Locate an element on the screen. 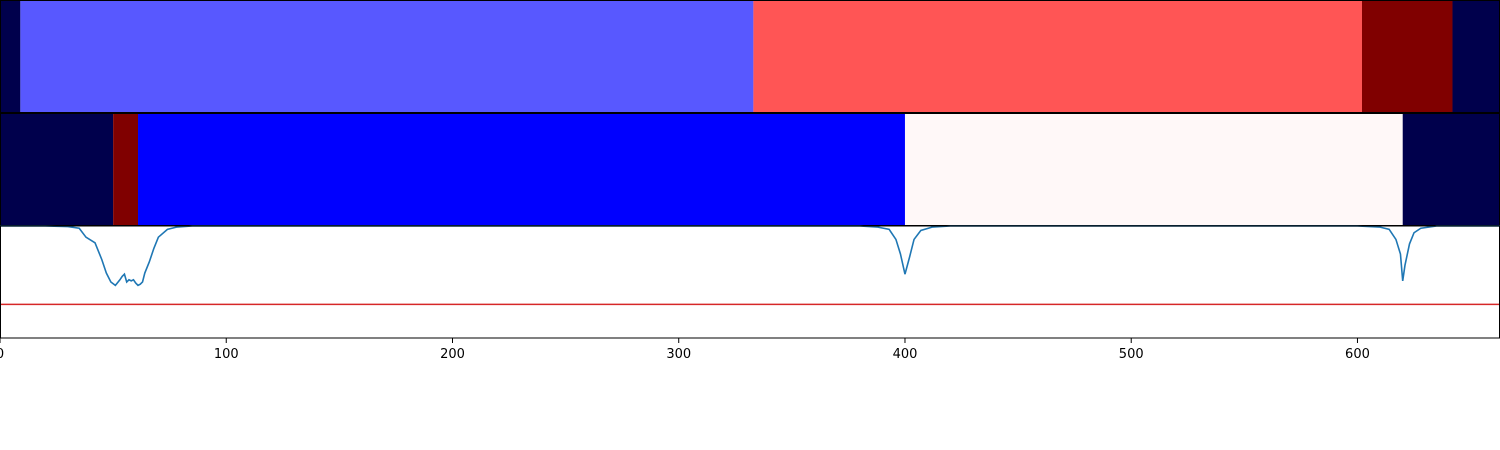 The image size is (1500, 450). x-tick-label: 0 is located at coordinates (2, 354).